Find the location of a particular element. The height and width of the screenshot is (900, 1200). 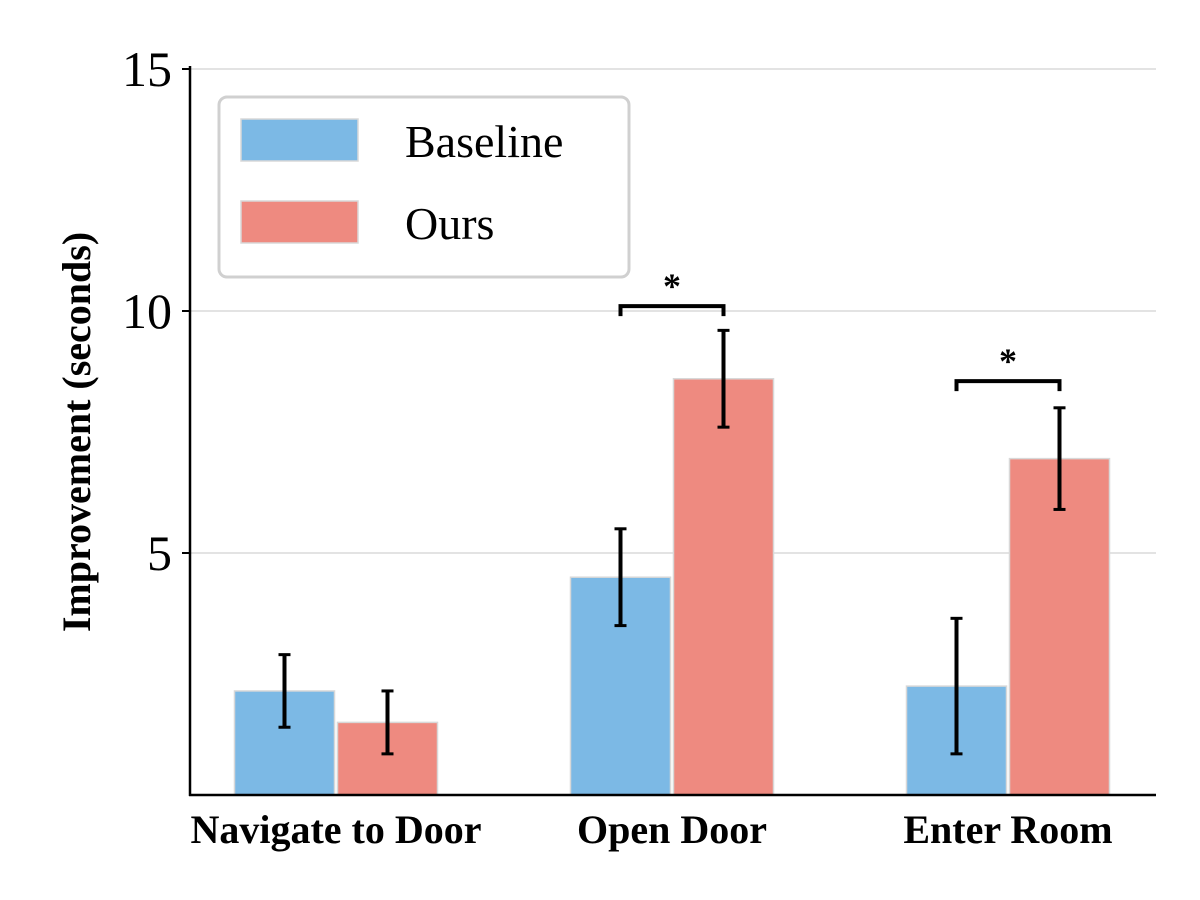

legend-swatch-ours is located at coordinates (299, 222).